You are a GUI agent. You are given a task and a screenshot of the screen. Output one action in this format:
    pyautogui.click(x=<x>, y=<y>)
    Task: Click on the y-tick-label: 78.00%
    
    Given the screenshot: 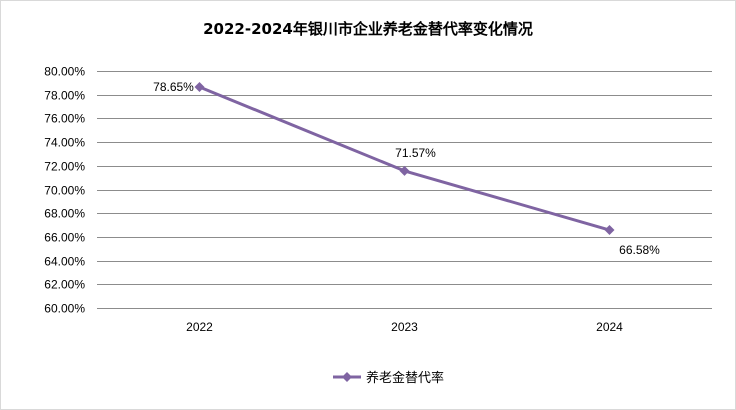 What is the action you would take?
    pyautogui.click(x=64, y=96)
    